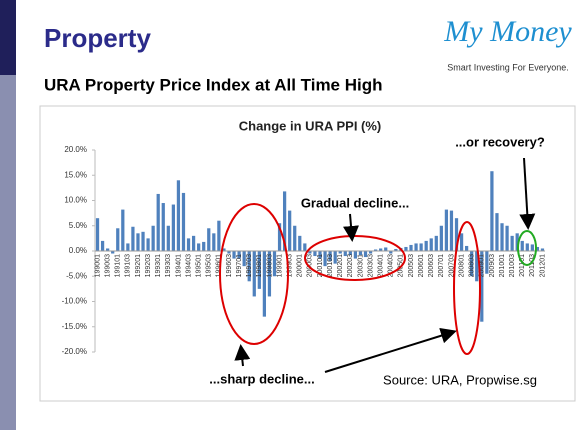  Describe the element at coordinates (290, 265) in the screenshot. I see `x-tick-label: 199903` at that location.